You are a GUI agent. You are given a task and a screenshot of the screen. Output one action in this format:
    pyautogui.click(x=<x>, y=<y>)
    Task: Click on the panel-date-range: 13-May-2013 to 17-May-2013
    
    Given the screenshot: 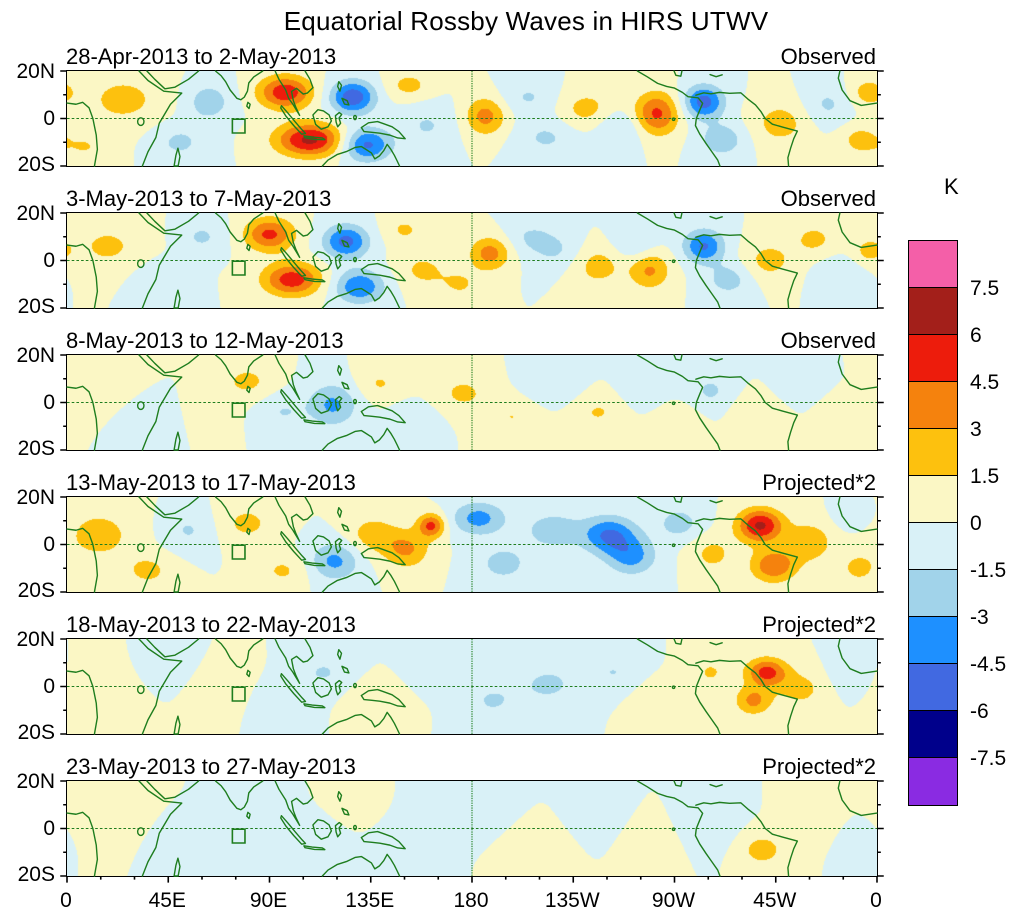 What is the action you would take?
    pyautogui.click(x=211, y=482)
    